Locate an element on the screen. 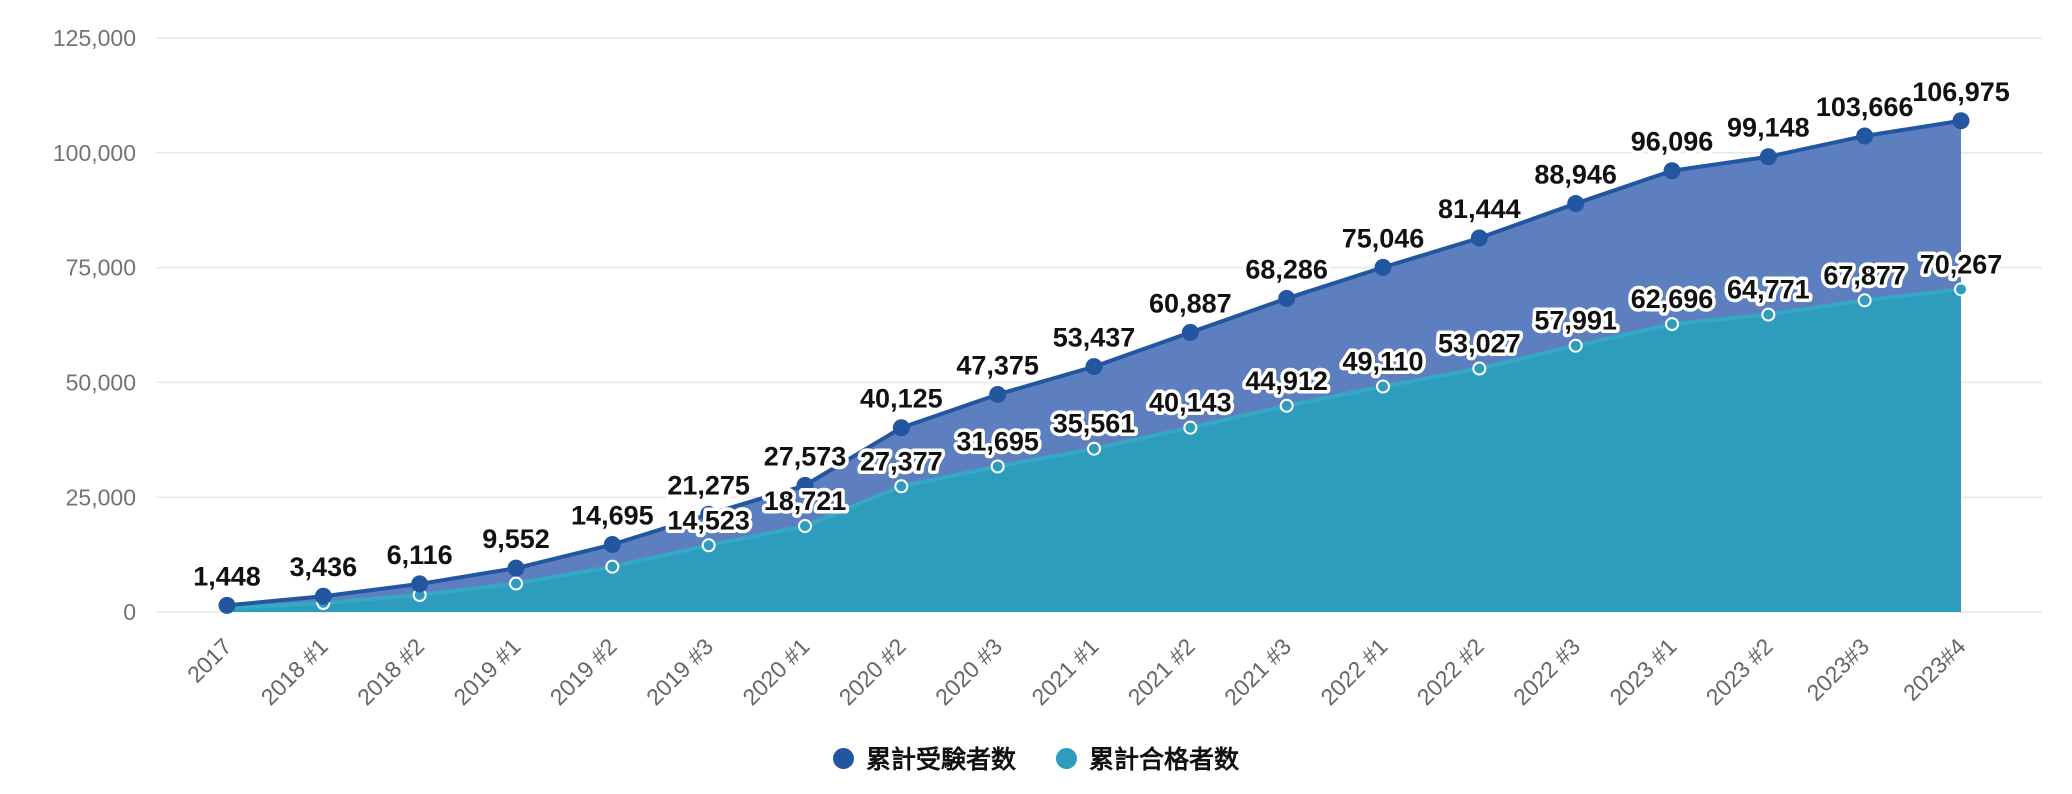 Image resolution: width=2072 pixels, height=794 pixels. x-axis-tick-label: 2020 #1 is located at coordinates (775, 671).